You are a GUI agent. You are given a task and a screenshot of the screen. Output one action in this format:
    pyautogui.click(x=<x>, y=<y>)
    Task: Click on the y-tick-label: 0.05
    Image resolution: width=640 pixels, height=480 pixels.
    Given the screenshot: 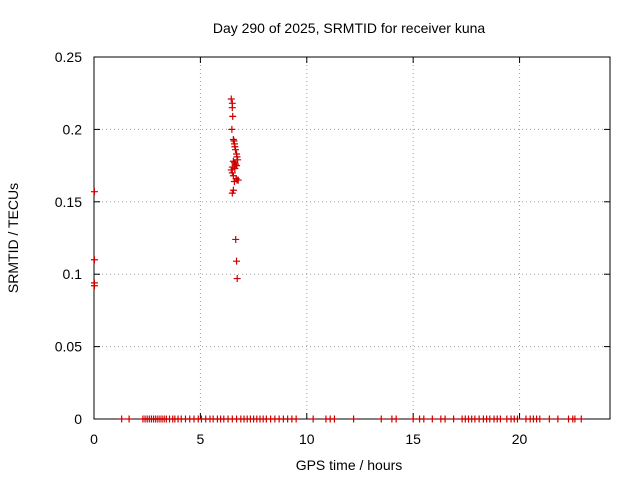 What is the action you would take?
    pyautogui.click(x=68, y=347)
    